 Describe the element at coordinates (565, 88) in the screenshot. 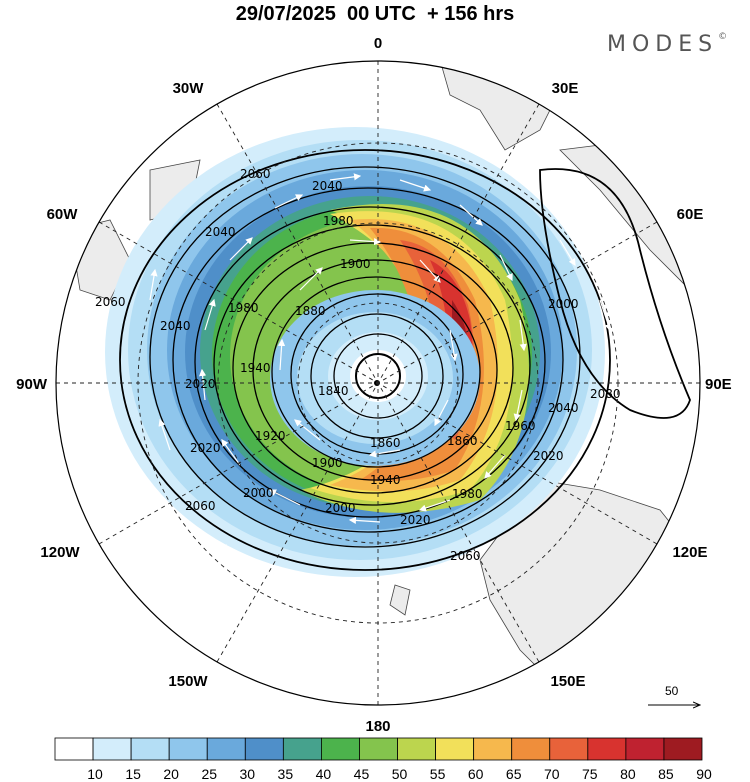

I see `lon-label-30e: 30E` at that location.